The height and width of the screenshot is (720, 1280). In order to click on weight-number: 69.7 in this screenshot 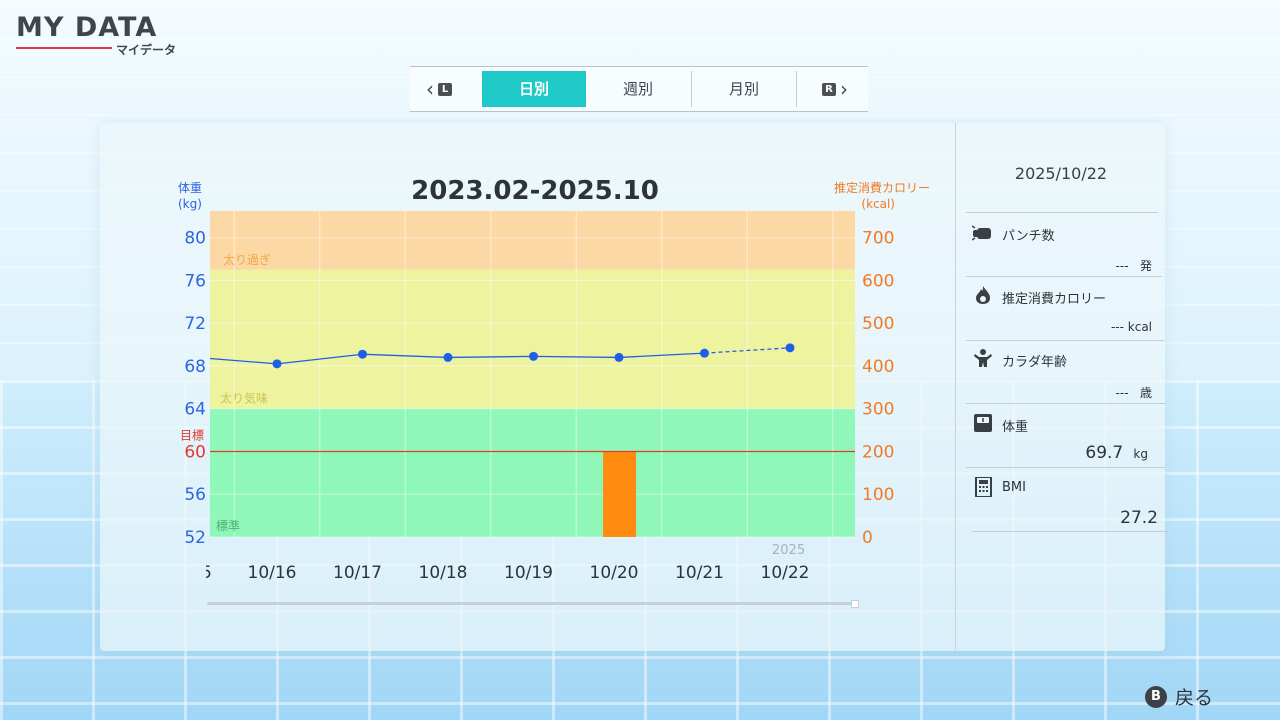, I will do `click(1104, 453)`.